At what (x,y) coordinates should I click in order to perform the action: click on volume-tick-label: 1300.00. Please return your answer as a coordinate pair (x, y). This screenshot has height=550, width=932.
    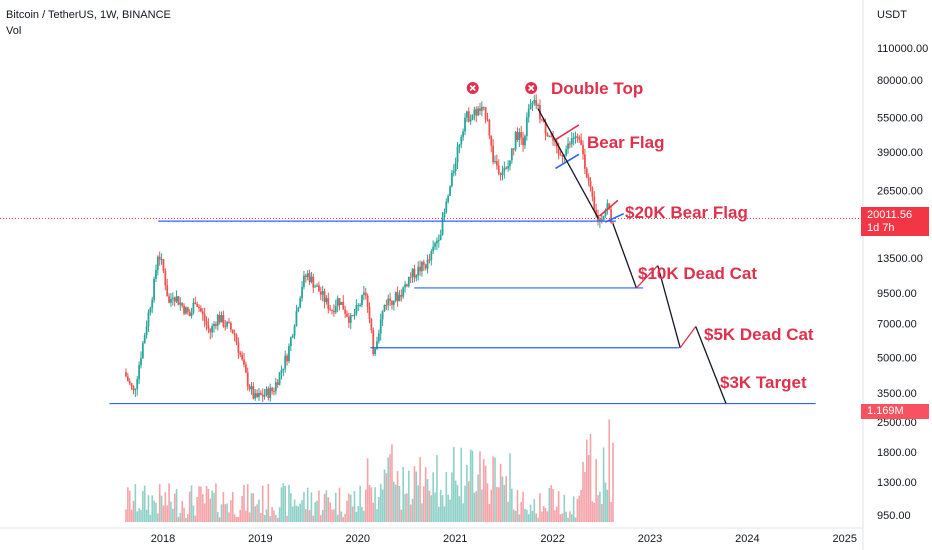
    Looking at the image, I should click on (897, 483).